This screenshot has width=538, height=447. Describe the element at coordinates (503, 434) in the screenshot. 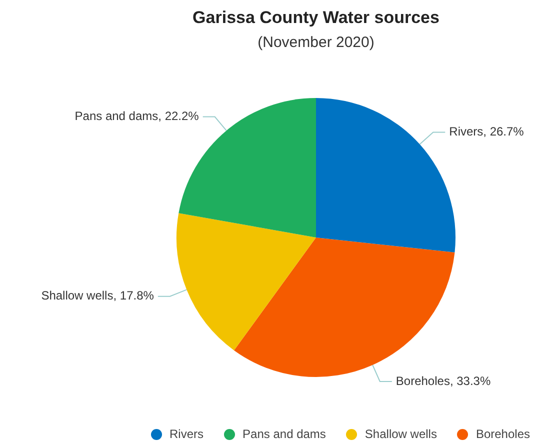

I see `legend-label: Boreholes` at that location.